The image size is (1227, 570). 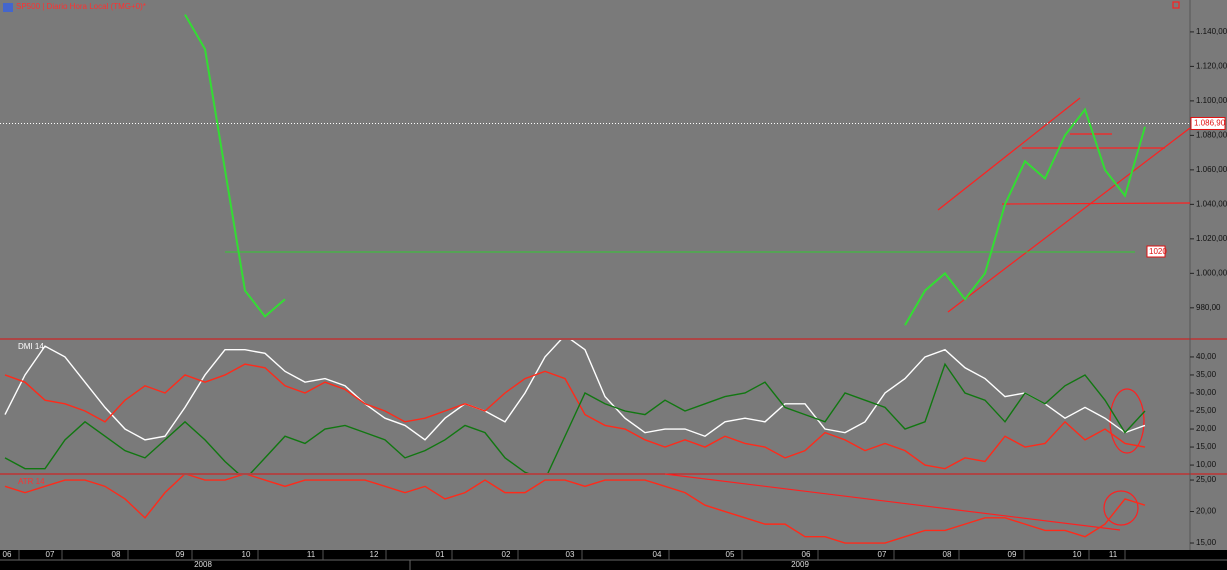 What do you see at coordinates (1206, 374) in the screenshot?
I see `y-tick-label: 35,00` at bounding box center [1206, 374].